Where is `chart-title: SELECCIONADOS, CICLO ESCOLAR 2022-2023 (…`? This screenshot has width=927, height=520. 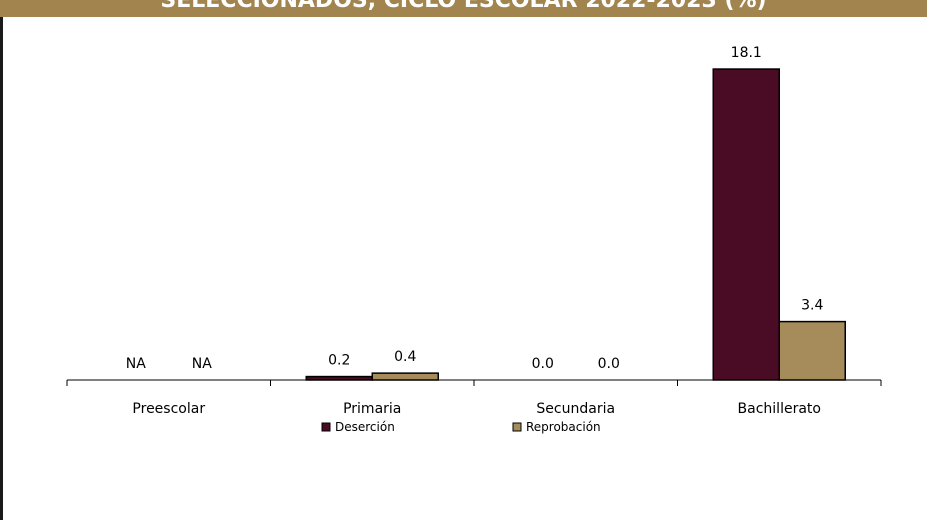 chart-title: SELECCIONADOS, CICLO ESCOLAR 2022-2023 (… is located at coordinates (463, 6).